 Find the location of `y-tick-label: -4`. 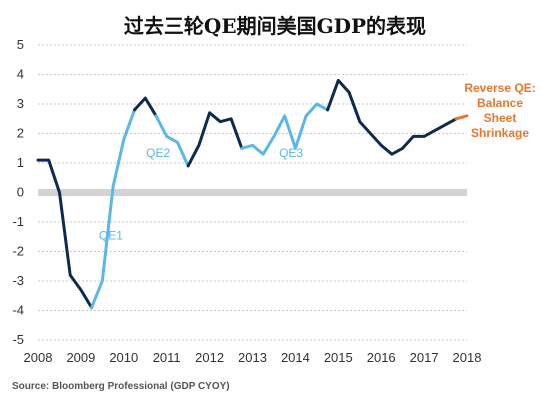

y-tick-label: -4 is located at coordinates (18, 310).